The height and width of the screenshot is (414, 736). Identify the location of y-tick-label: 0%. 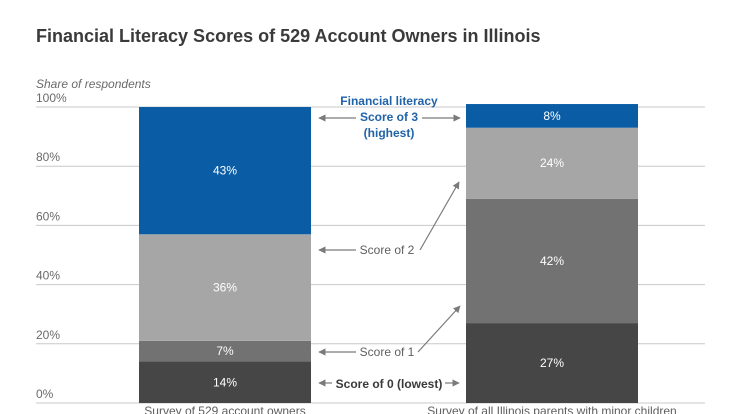
(45, 394).